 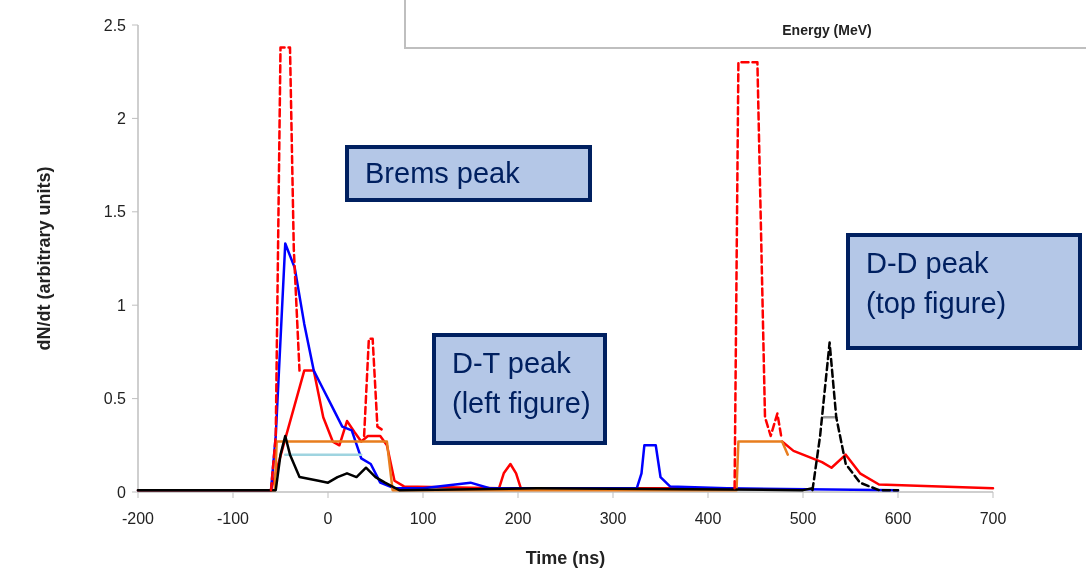 I want to click on x-axis-title: Time (ns), so click(x=565, y=558).